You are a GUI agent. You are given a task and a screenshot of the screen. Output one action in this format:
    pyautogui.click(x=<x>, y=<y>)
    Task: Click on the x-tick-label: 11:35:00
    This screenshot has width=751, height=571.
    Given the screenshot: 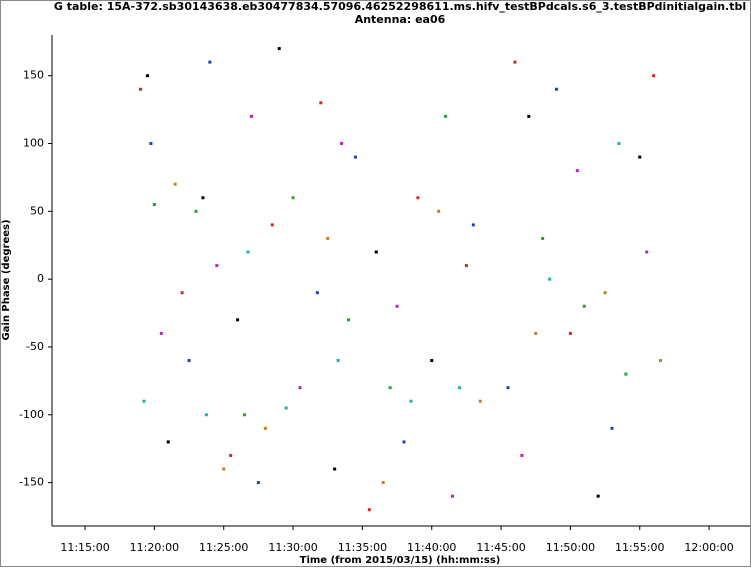 What is the action you would take?
    pyautogui.click(x=362, y=547)
    